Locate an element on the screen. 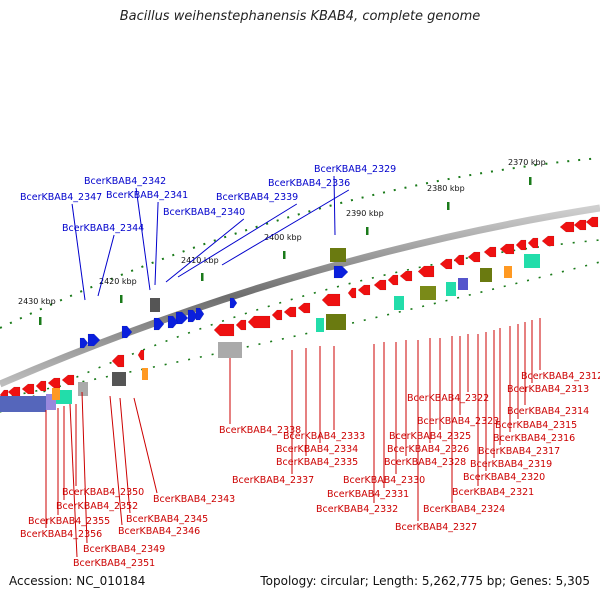 The image size is (600, 600). reverse-gene-label: BcerKBAB4_2312 is located at coordinates (560, 376).